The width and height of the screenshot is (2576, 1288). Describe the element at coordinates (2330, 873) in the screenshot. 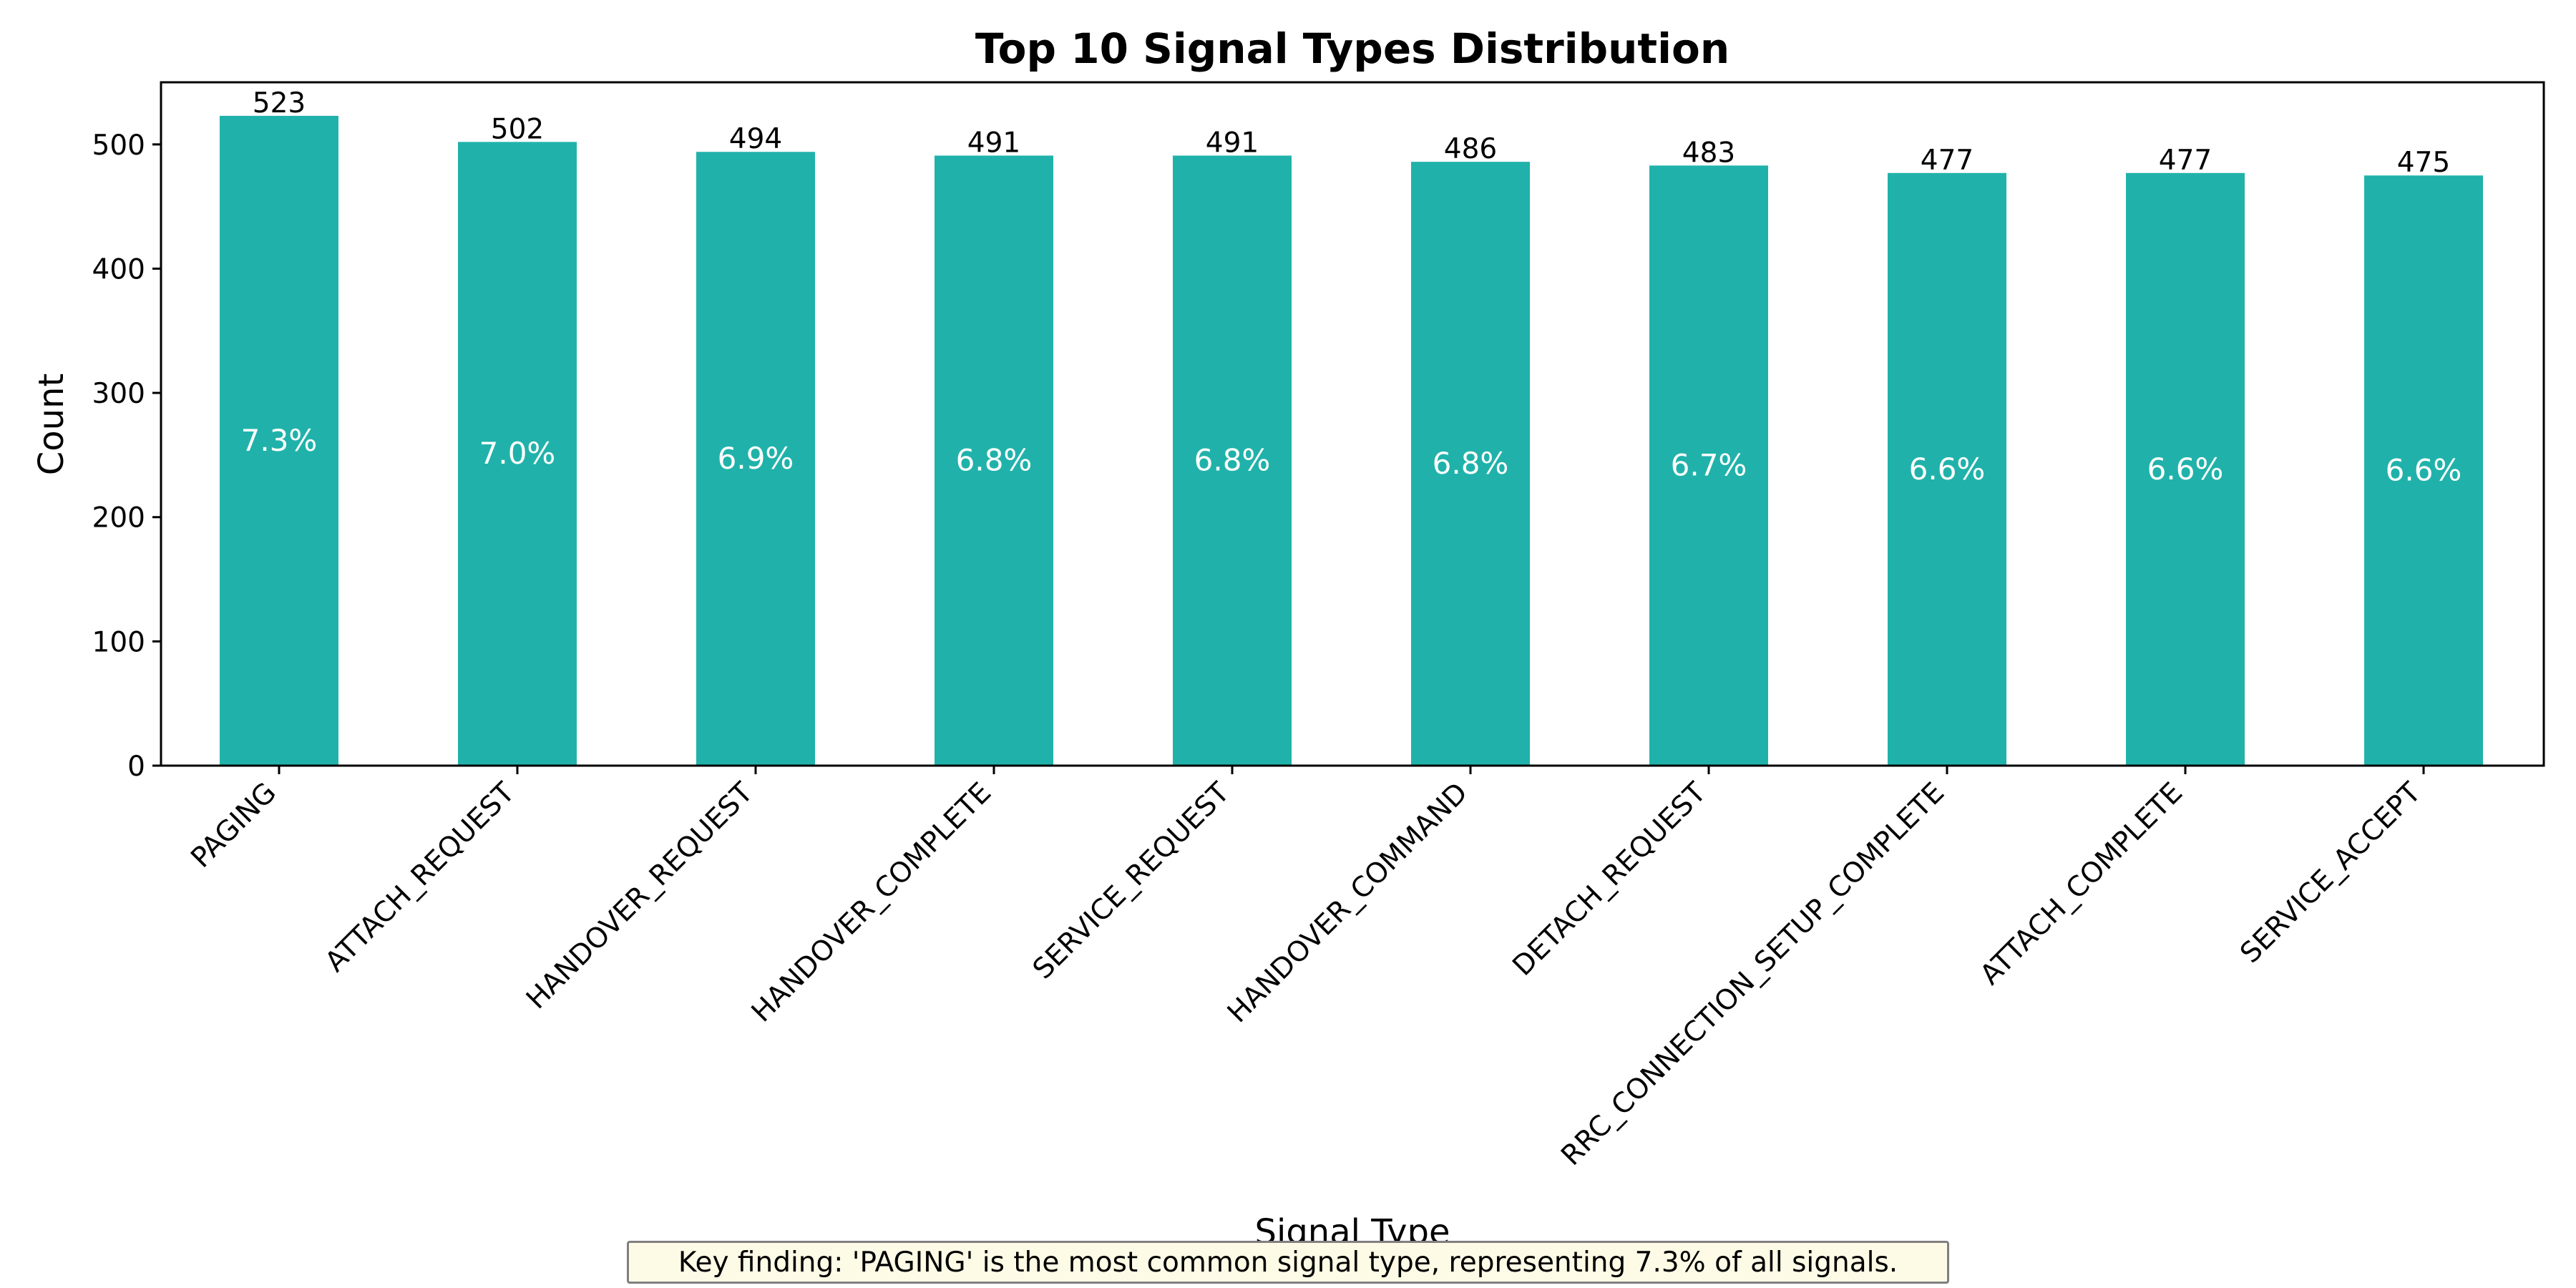

I see `x-tick-label: SERVICE_ACCEPT` at that location.